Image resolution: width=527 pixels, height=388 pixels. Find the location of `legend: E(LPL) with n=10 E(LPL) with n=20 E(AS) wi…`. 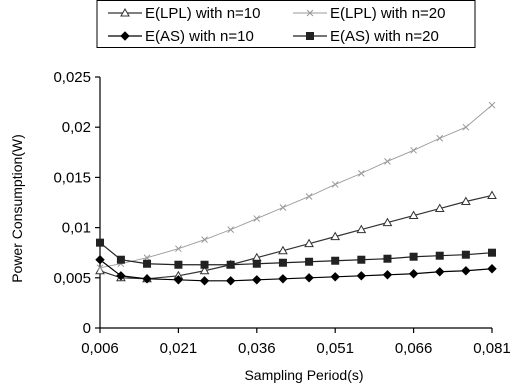

legend: E(LPL) with n=10 E(LPL) with n=20 E(AS) wi… is located at coordinates (286, 24).